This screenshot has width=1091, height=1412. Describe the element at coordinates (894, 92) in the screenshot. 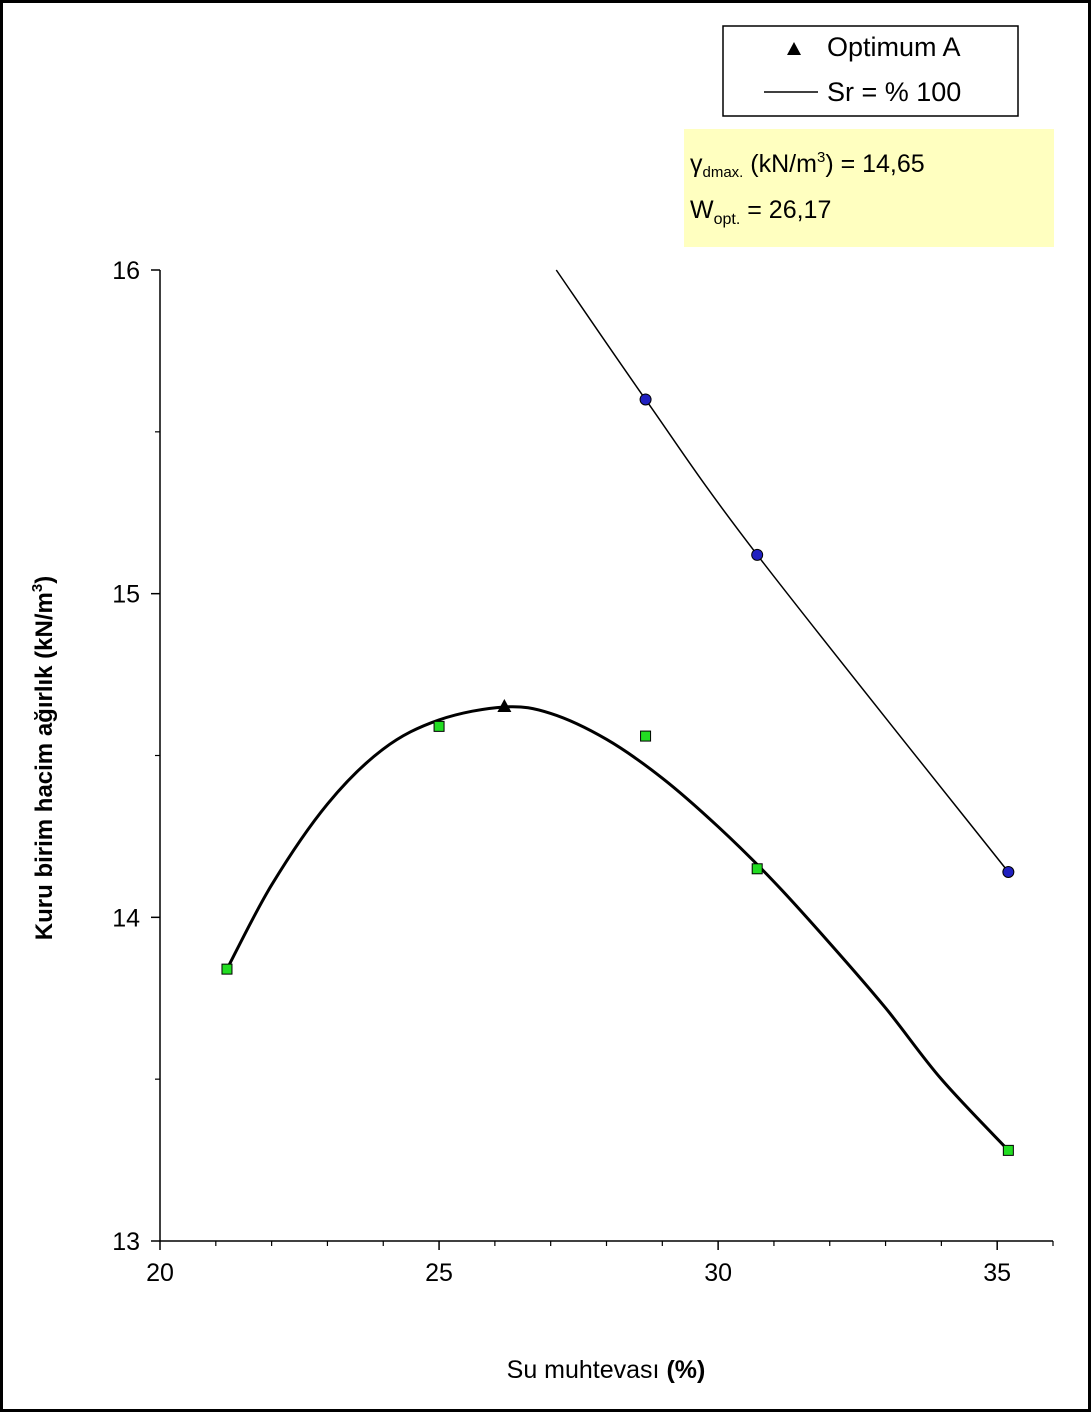

I see `legend-saturation-label: Sr = % 100` at that location.